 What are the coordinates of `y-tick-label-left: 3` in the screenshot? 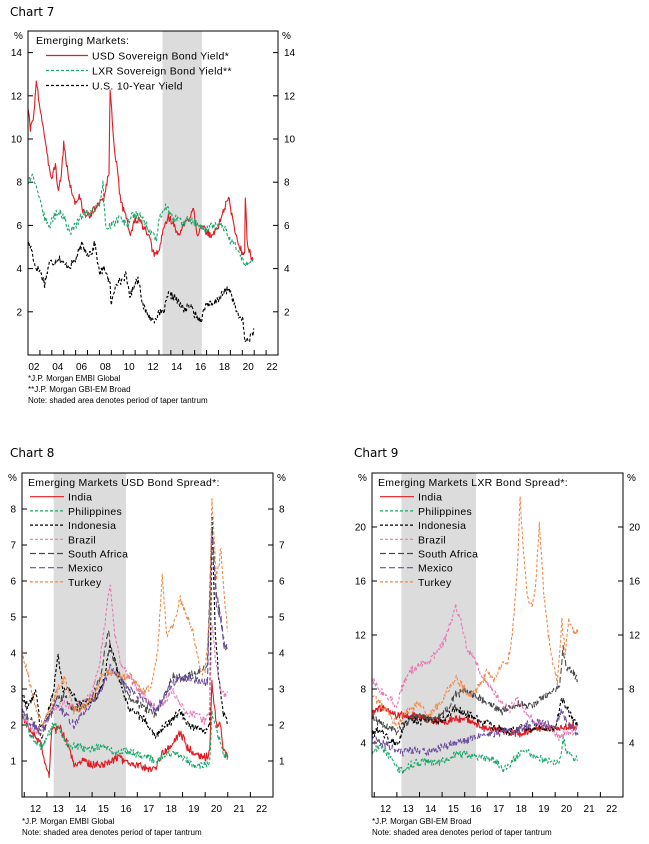 It's located at (13, 690).